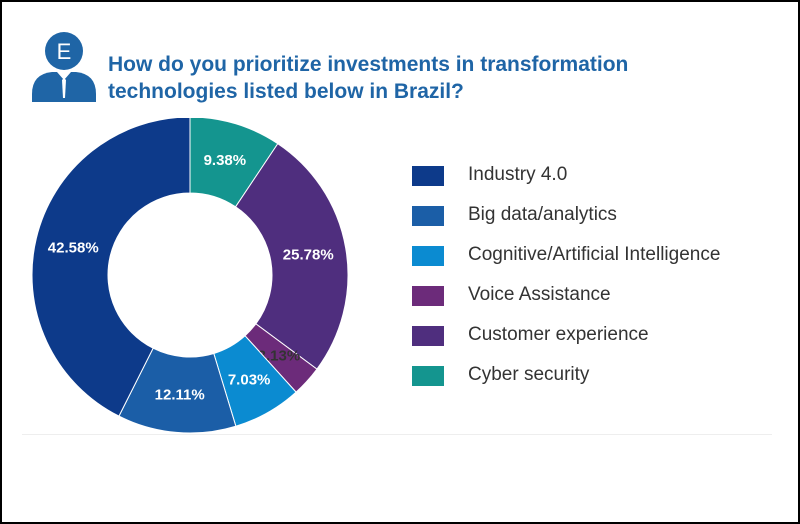 This screenshot has height=524, width=800. Describe the element at coordinates (286, 91) in the screenshot. I see `title-line-2: technologies listed below in Brazil?` at that location.